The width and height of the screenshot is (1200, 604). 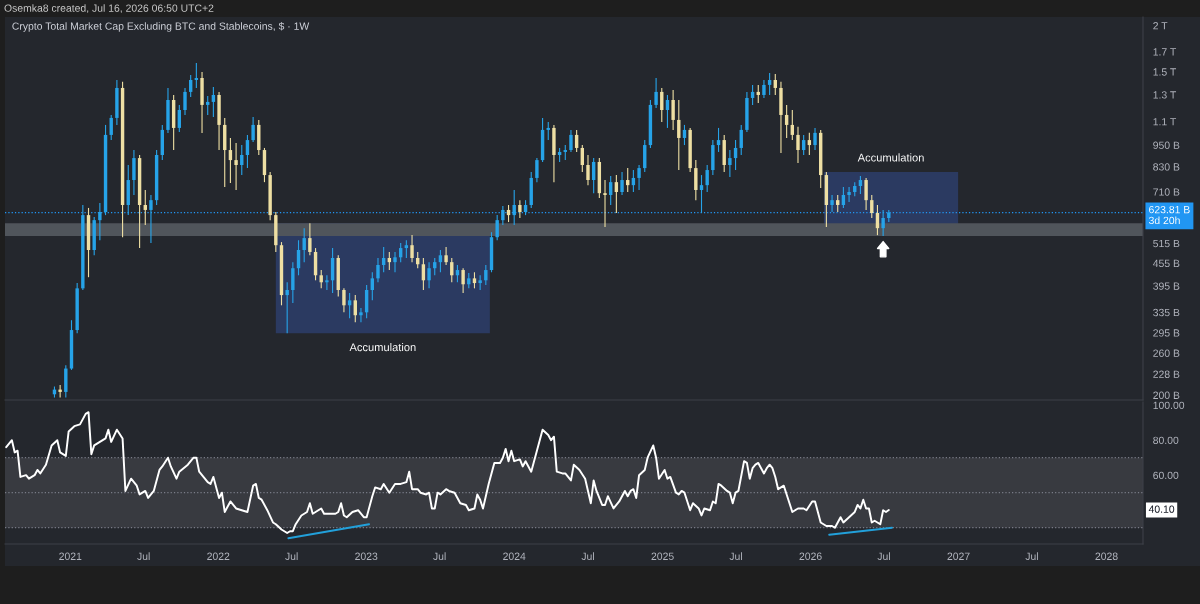 I want to click on annotation: 40.10, so click(x=1161, y=509).